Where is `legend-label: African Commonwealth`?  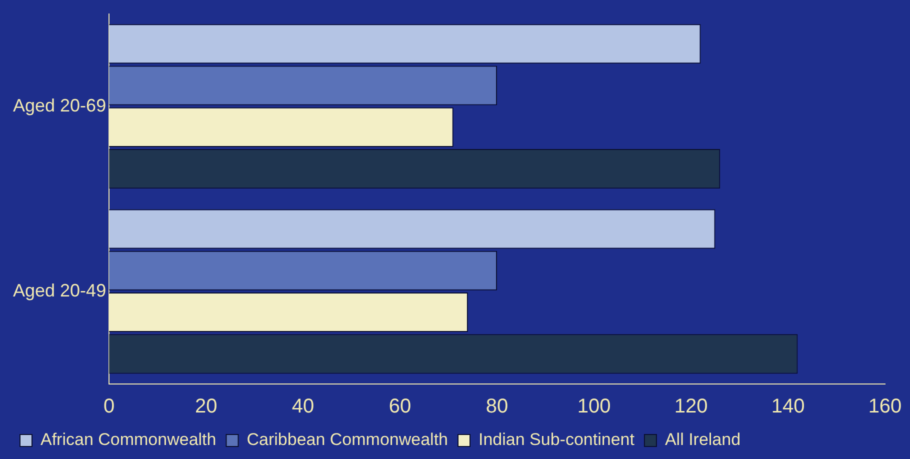 legend-label: African Commonwealth is located at coordinates (128, 440).